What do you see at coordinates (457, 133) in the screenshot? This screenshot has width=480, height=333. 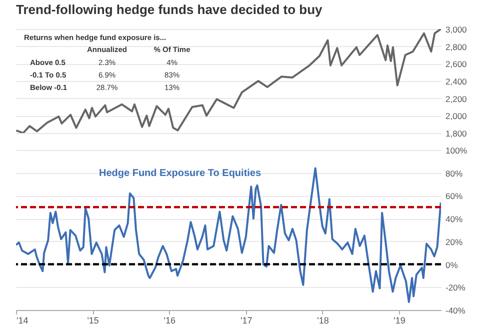 I see `y-tick-label: 1,800` at bounding box center [457, 133].